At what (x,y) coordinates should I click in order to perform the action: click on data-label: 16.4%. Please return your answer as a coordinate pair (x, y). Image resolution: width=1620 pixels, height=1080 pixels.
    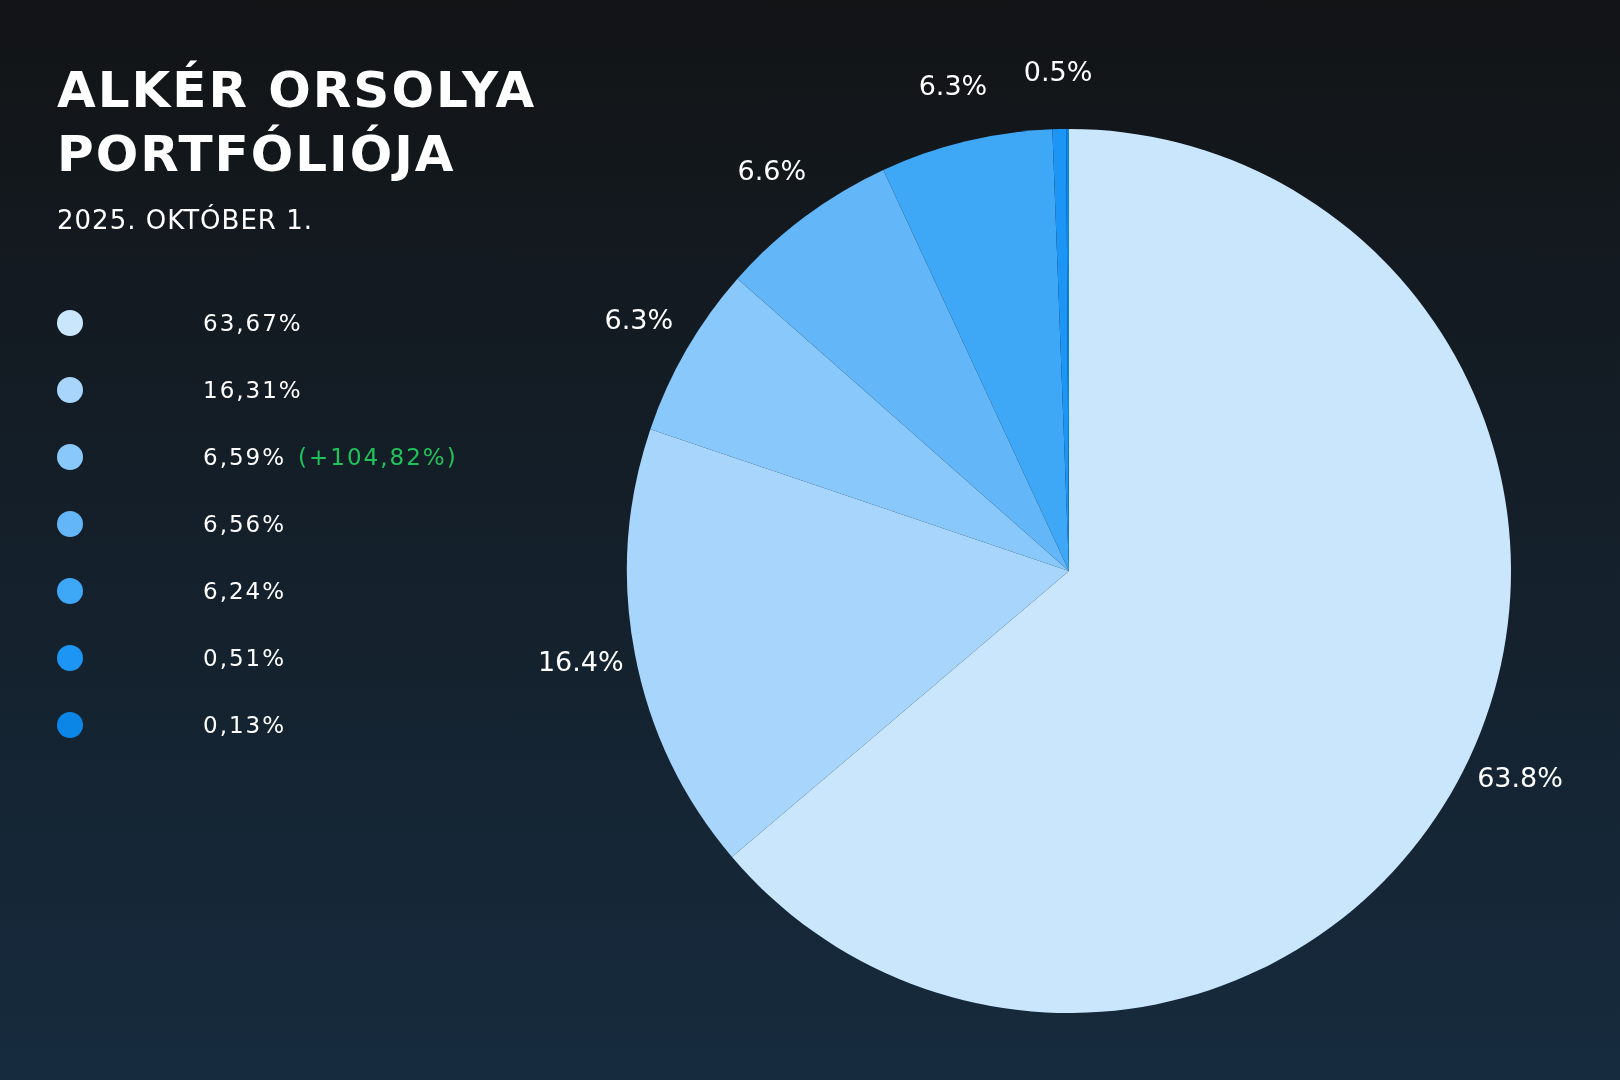
    Looking at the image, I should click on (580, 662).